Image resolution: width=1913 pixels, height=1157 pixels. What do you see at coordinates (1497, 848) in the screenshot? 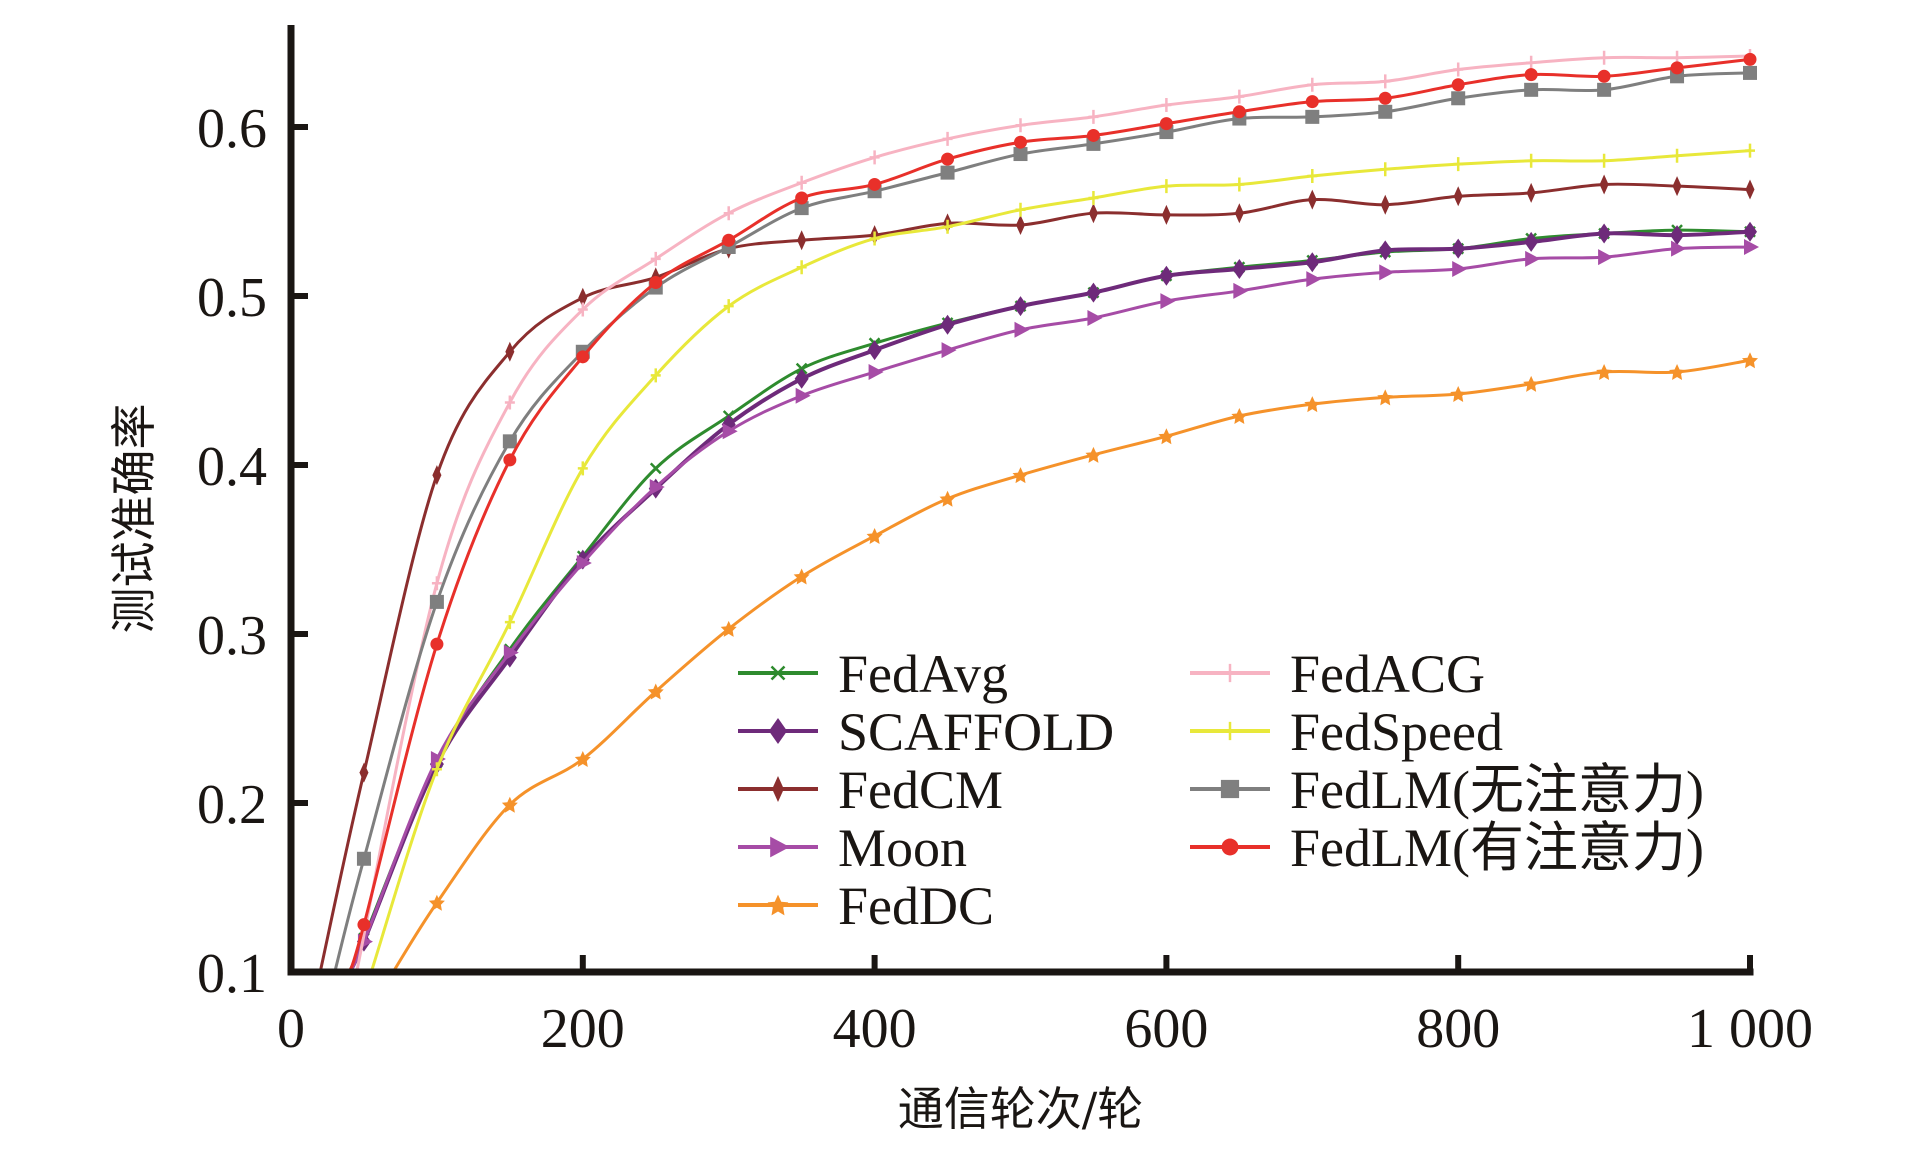
I see `legend-label: FedLM(有注意力)` at bounding box center [1497, 848].